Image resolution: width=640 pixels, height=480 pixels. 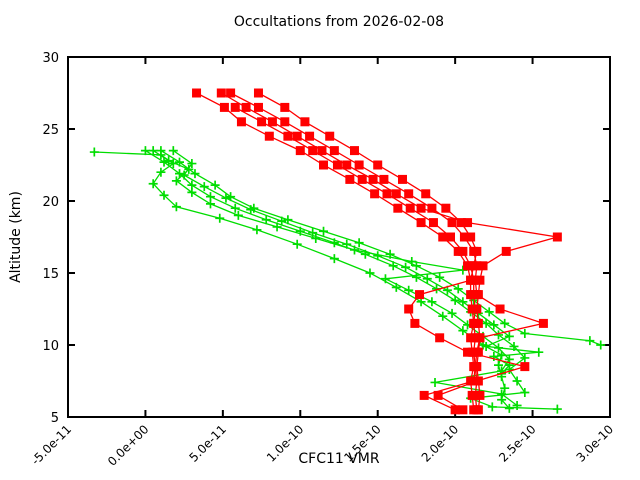 What do you see at coordinates (285, 443) in the screenshot?
I see `x-tick-label: 1.0e-10` at bounding box center [285, 443].